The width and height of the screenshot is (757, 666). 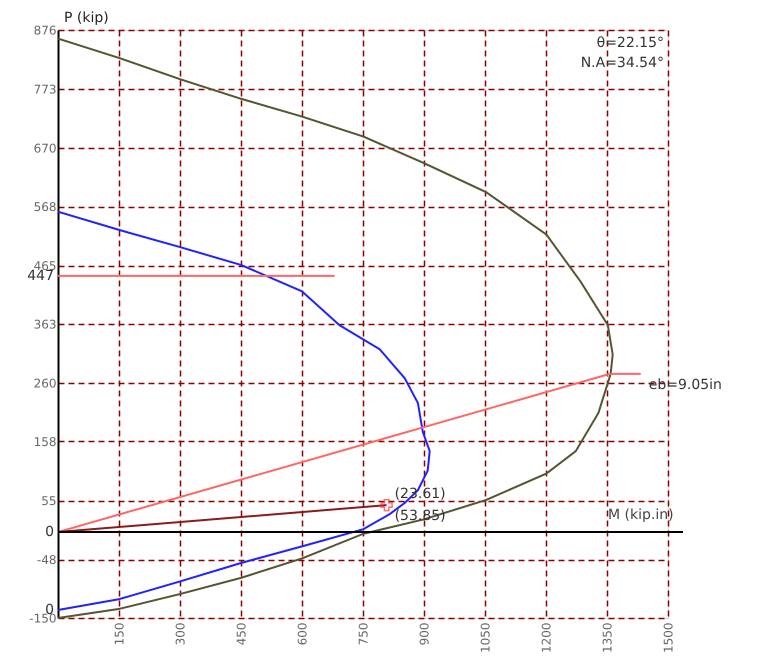 What do you see at coordinates (46, 560) in the screenshot?
I see `y-tick-label: -48` at bounding box center [46, 560].